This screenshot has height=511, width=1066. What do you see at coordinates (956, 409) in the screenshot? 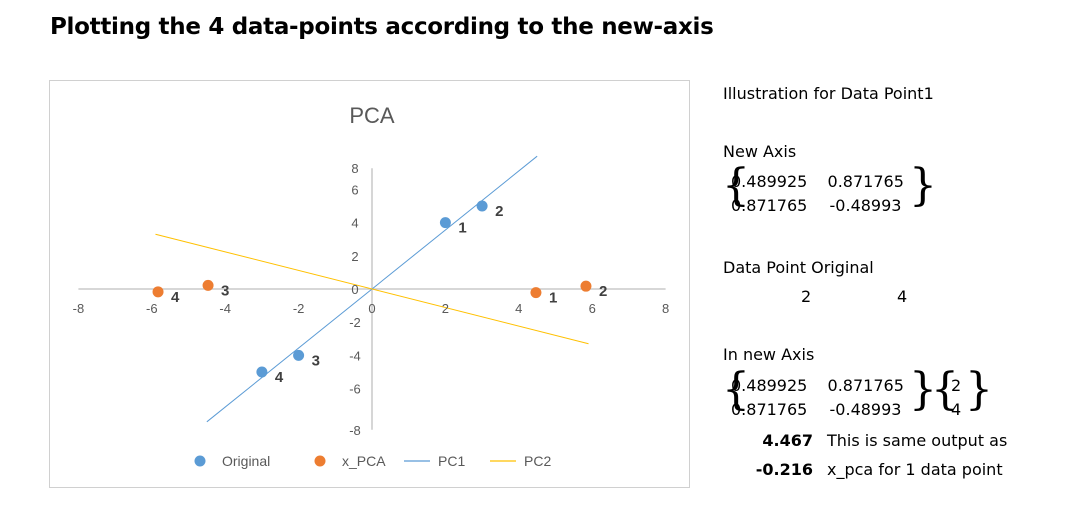
I see `vector-cell: 4` at bounding box center [956, 409].